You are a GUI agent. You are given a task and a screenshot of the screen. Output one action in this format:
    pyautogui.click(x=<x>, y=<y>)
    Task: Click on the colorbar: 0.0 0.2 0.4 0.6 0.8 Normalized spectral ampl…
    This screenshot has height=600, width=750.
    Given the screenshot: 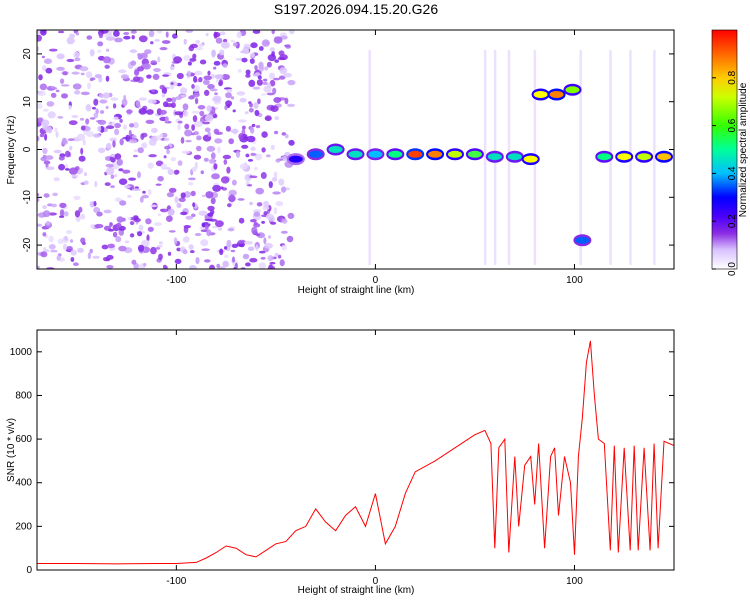 What is the action you would take?
    pyautogui.click(x=730, y=152)
    